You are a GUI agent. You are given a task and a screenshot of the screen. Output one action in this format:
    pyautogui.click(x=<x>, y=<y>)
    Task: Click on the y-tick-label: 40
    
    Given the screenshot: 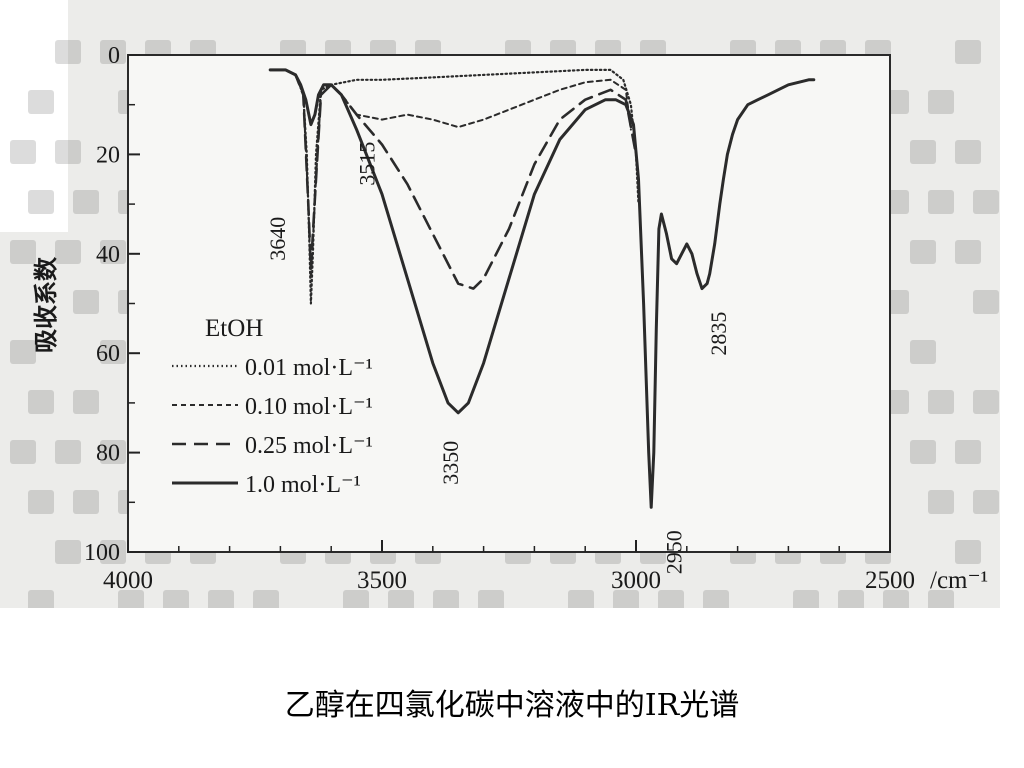 What is the action you would take?
    pyautogui.click(x=108, y=255)
    